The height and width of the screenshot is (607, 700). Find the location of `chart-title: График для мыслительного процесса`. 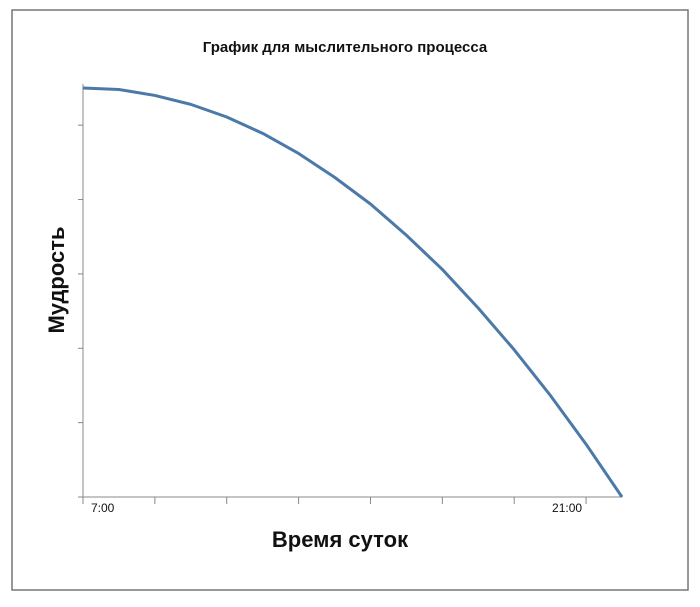

chart-title: График для мыслительного процесса is located at coordinates (345, 47).